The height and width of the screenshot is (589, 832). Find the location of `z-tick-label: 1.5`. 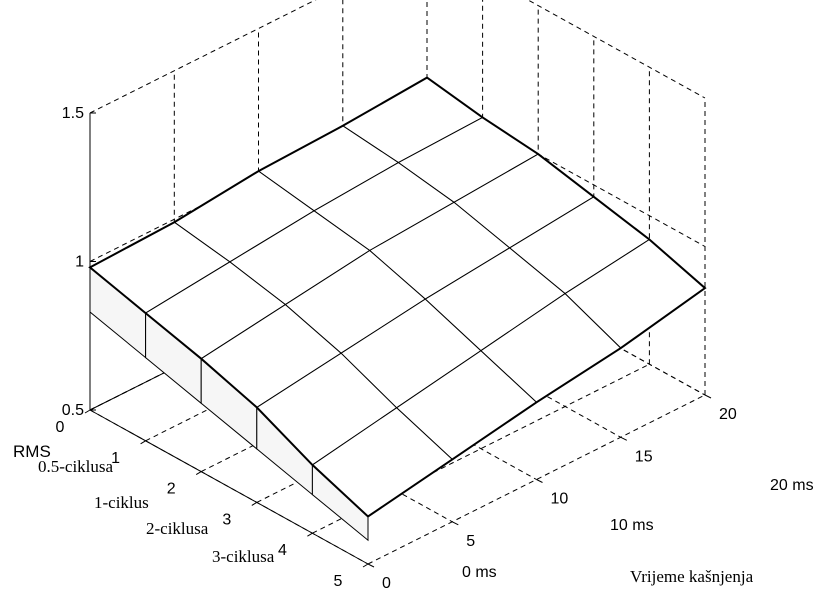

z-tick-label: 1.5 is located at coordinates (73, 113).